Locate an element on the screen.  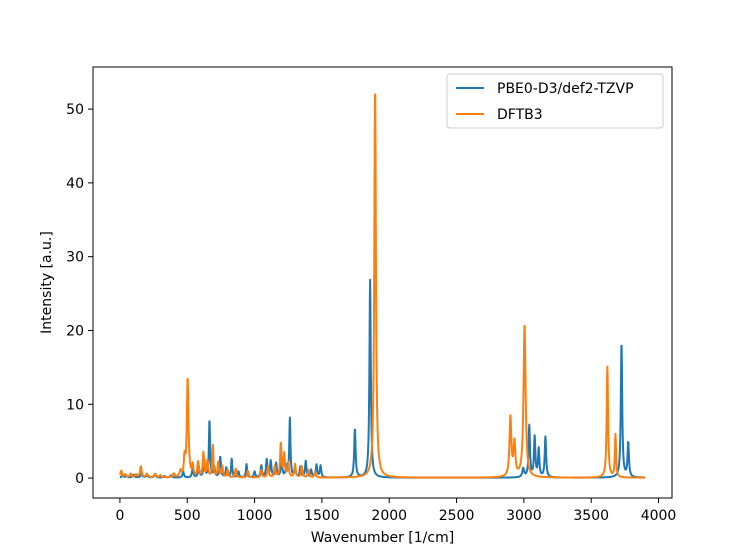
y-tick-label: 50 is located at coordinates (75, 110).